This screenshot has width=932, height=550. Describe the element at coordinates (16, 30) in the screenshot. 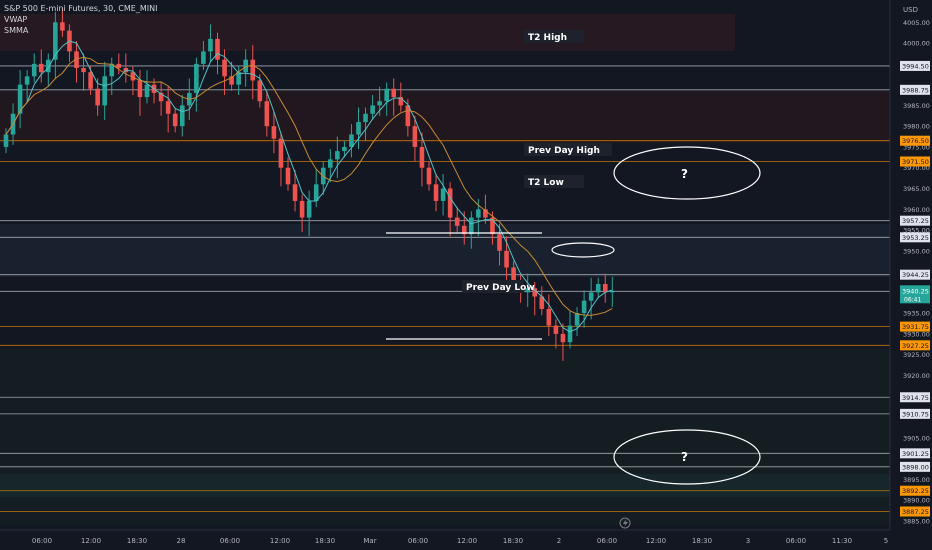

I see `indicator-smma-label: SMMA` at that location.